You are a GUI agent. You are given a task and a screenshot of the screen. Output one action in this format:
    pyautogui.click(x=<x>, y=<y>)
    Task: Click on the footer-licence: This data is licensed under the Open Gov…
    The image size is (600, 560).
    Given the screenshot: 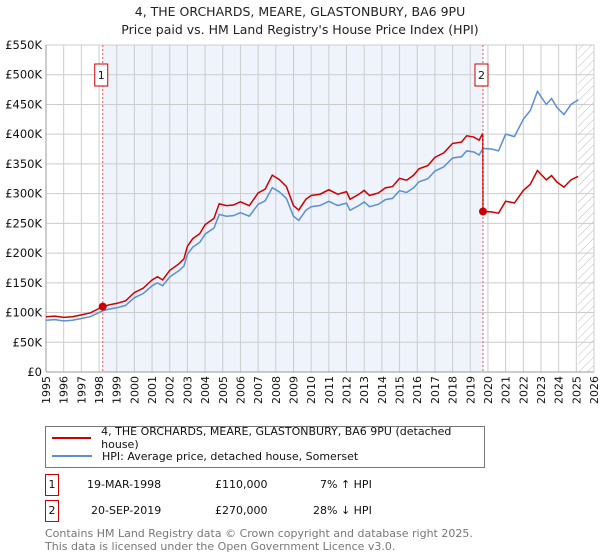 What is the action you would take?
    pyautogui.click(x=220, y=546)
    